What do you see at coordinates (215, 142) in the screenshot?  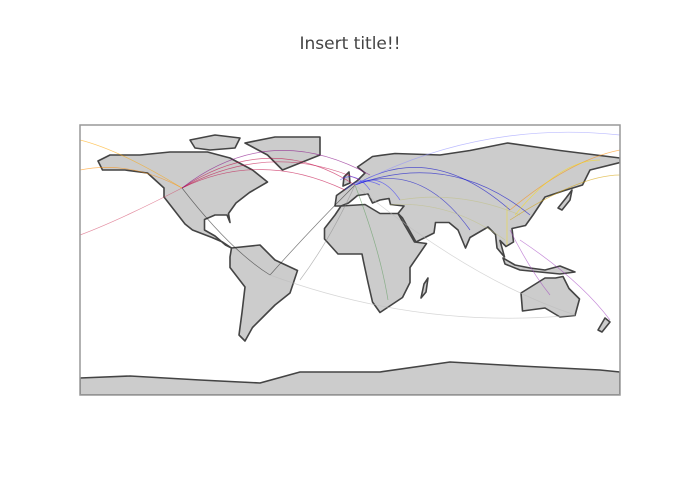 I see `arctic-islands` at bounding box center [215, 142].